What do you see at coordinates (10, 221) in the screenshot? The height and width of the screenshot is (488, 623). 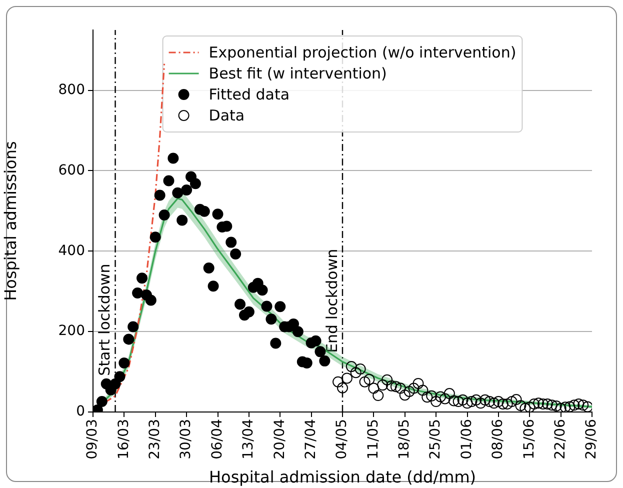 I see `y-axis-title: Hospital admissions` at bounding box center [10, 221].